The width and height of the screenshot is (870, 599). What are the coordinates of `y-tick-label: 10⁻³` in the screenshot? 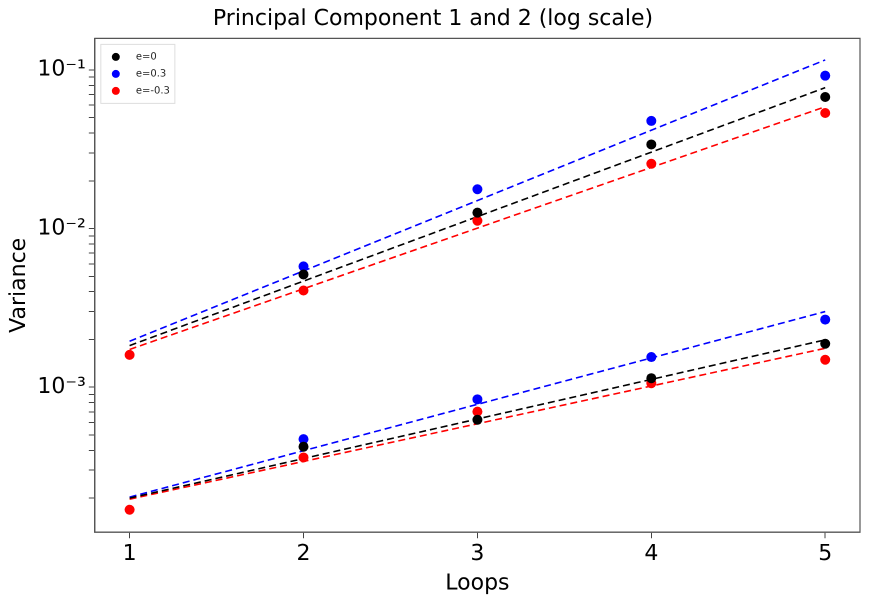 It's located at (61, 386).